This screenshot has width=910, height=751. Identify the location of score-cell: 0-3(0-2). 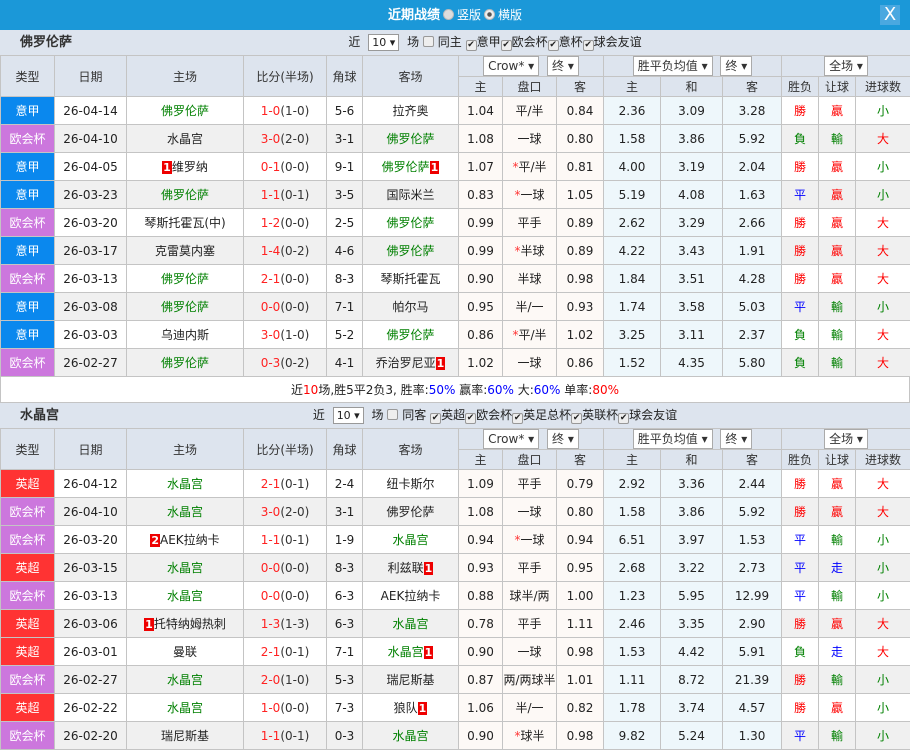
(285, 362).